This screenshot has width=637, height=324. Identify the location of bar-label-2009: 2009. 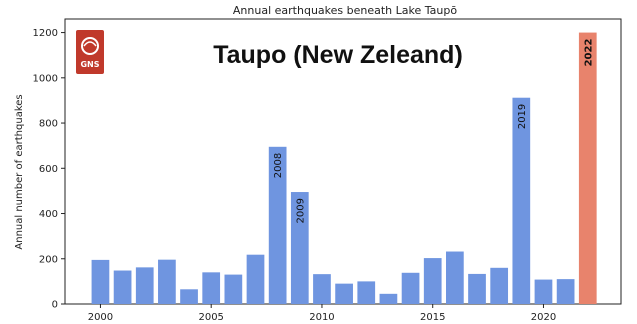
(300, 210).